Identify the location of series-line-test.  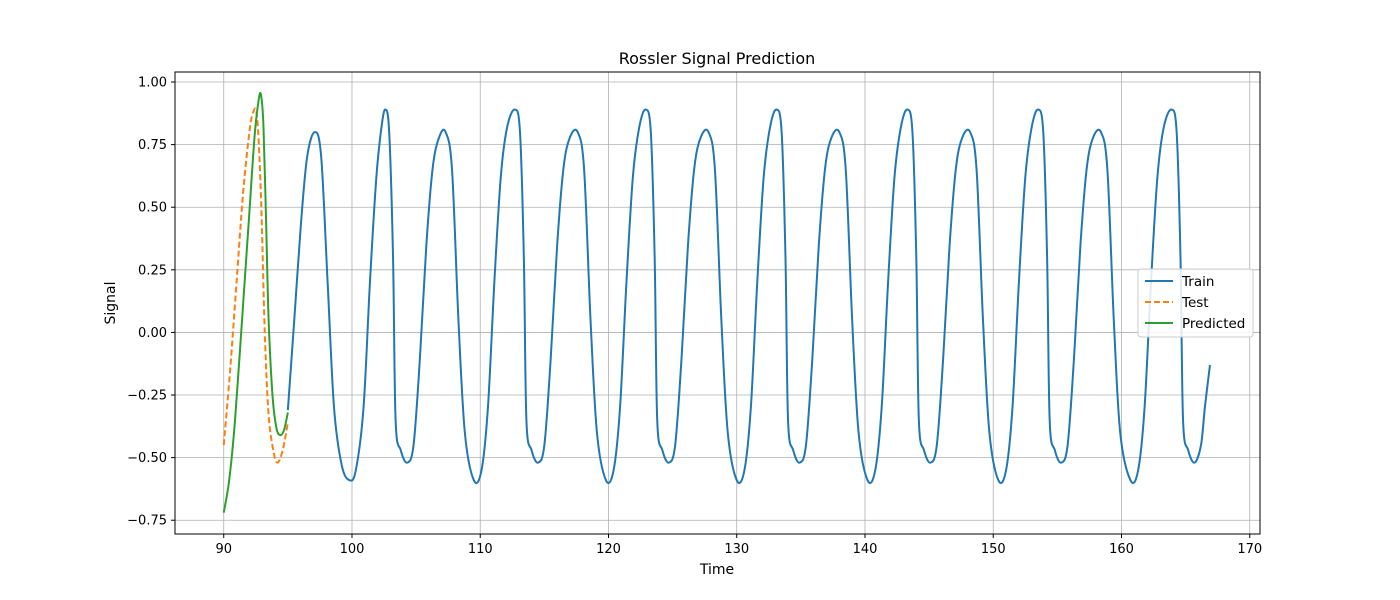
(255, 285).